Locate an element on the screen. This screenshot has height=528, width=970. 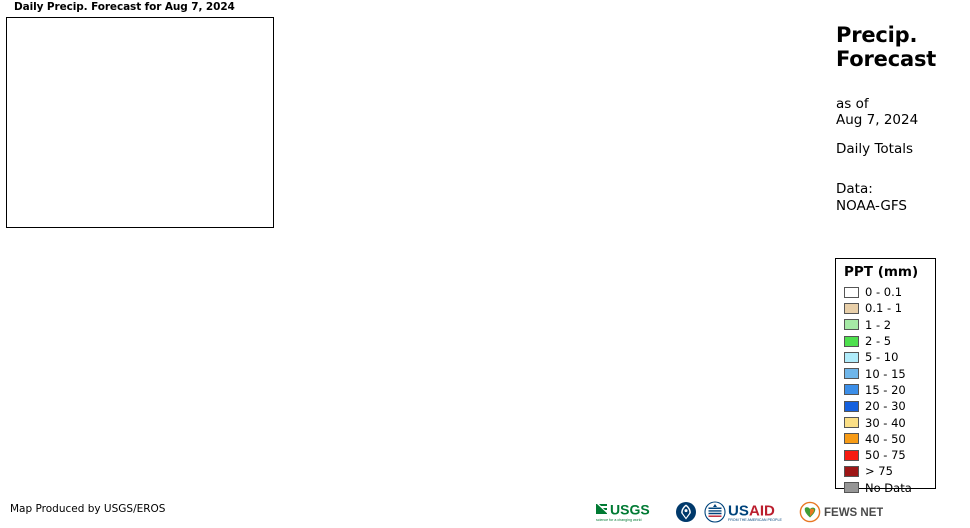
legend-label: 0 - 0.1 is located at coordinates (884, 292).